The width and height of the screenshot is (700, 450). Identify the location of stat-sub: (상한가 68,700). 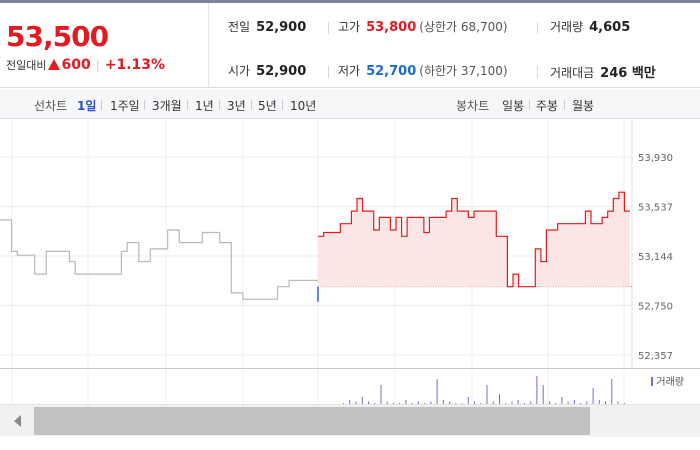
(463, 27).